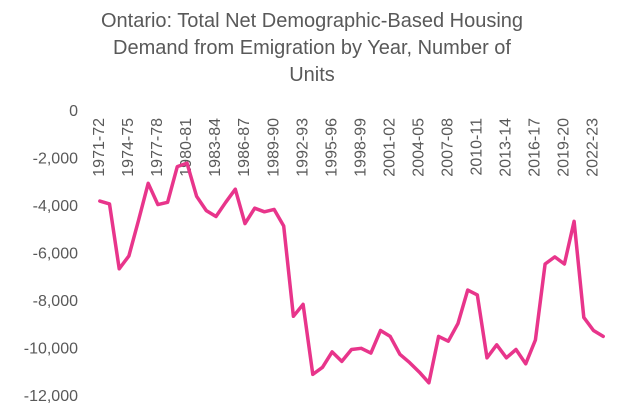 The image size is (625, 417). I want to click on x-tick-label: 1971-72, so click(99, 147).